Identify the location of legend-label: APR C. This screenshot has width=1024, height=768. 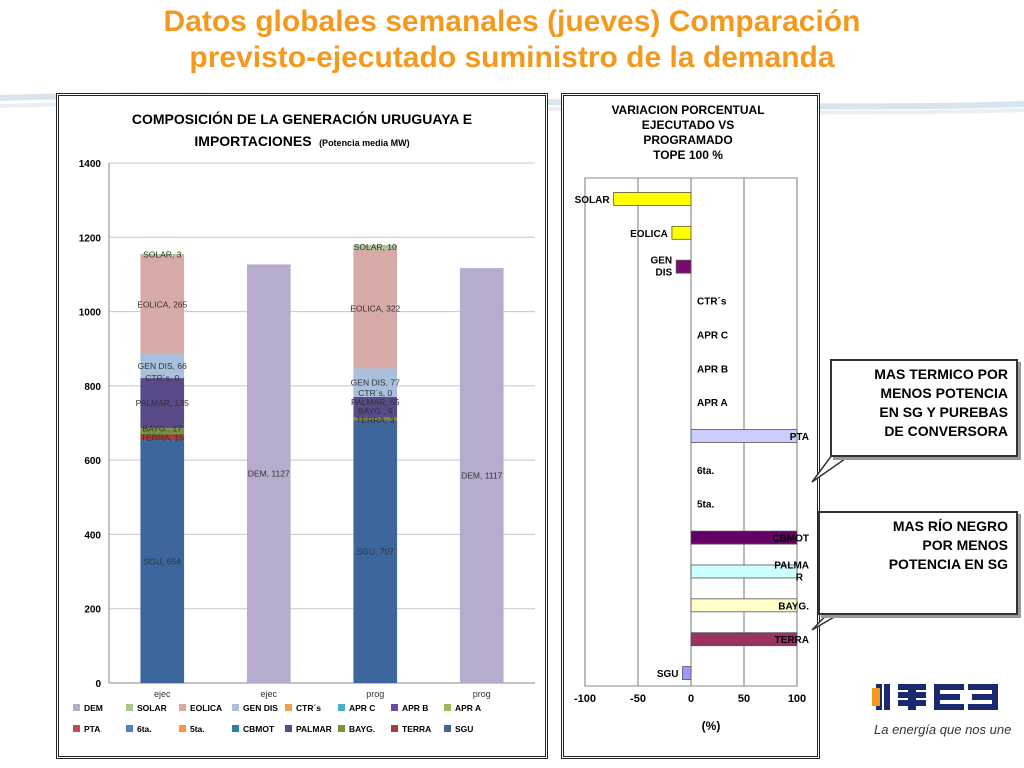
(362, 708).